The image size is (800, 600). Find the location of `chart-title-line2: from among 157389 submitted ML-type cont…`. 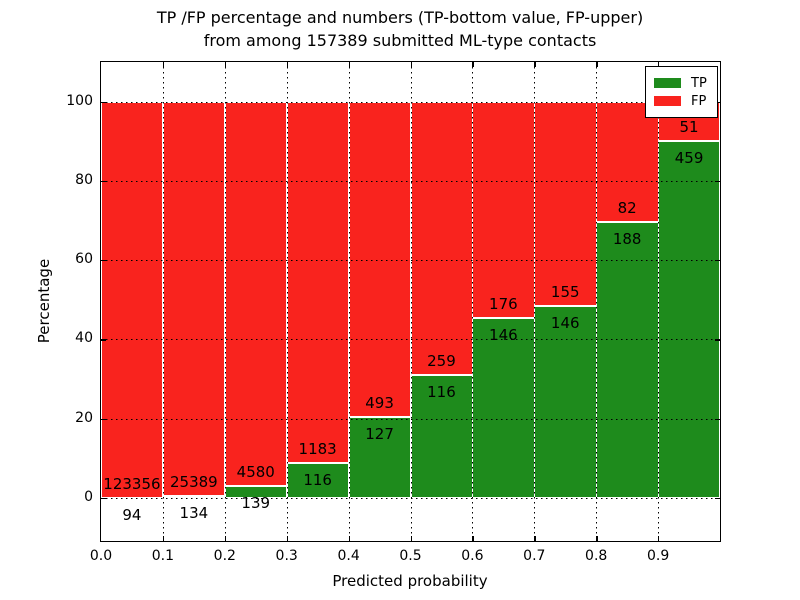

chart-title-line2: from among 157389 submitted ML-type cont… is located at coordinates (400, 40).